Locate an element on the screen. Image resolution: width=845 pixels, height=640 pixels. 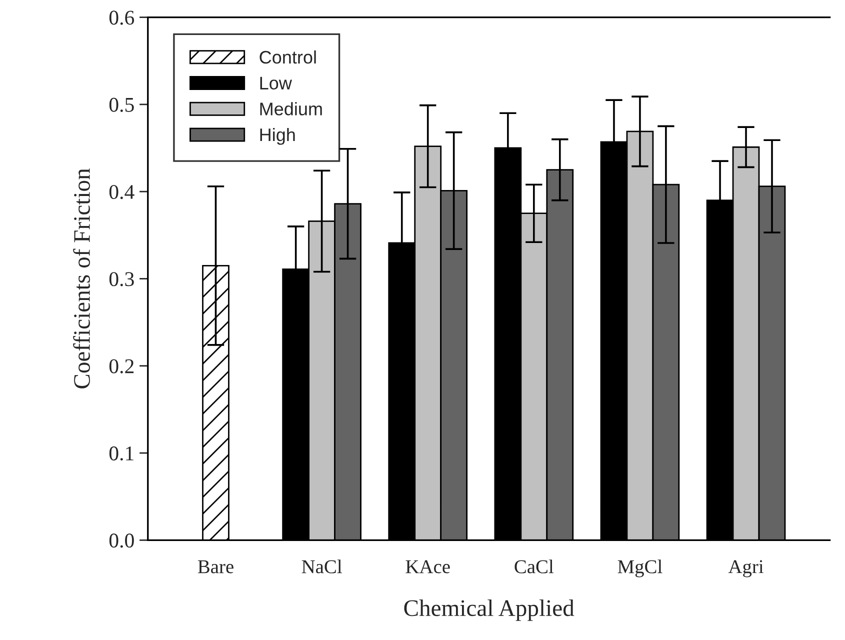
x-tick-label: MgCl is located at coordinates (640, 569).